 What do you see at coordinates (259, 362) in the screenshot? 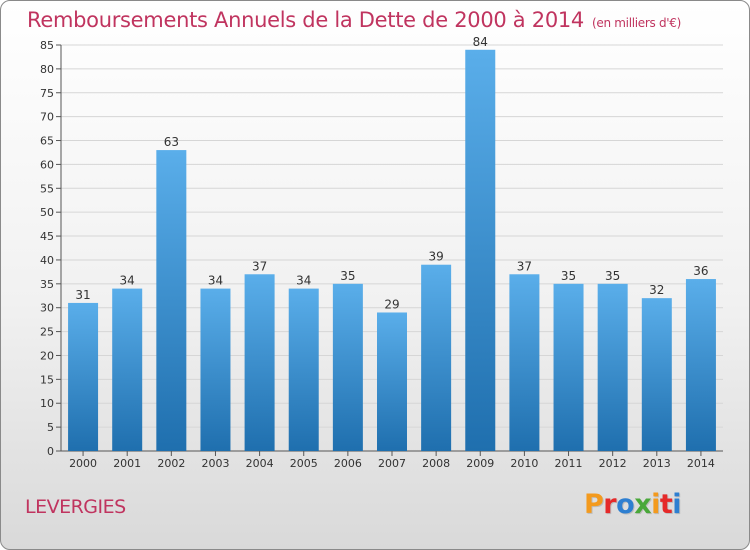
I see `bar-2004` at bounding box center [259, 362].